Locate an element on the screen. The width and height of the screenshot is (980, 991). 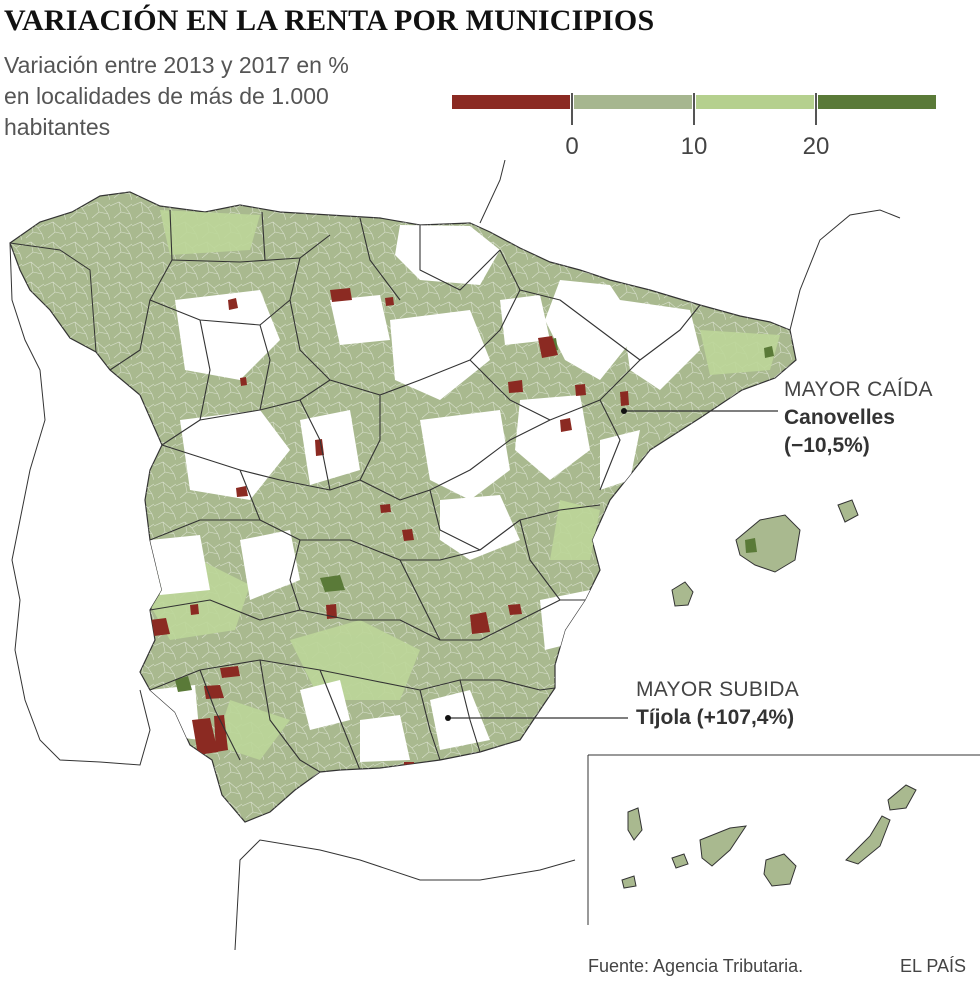
callout-municipality: Tíjola (+107,4%) is located at coordinates (715, 717).